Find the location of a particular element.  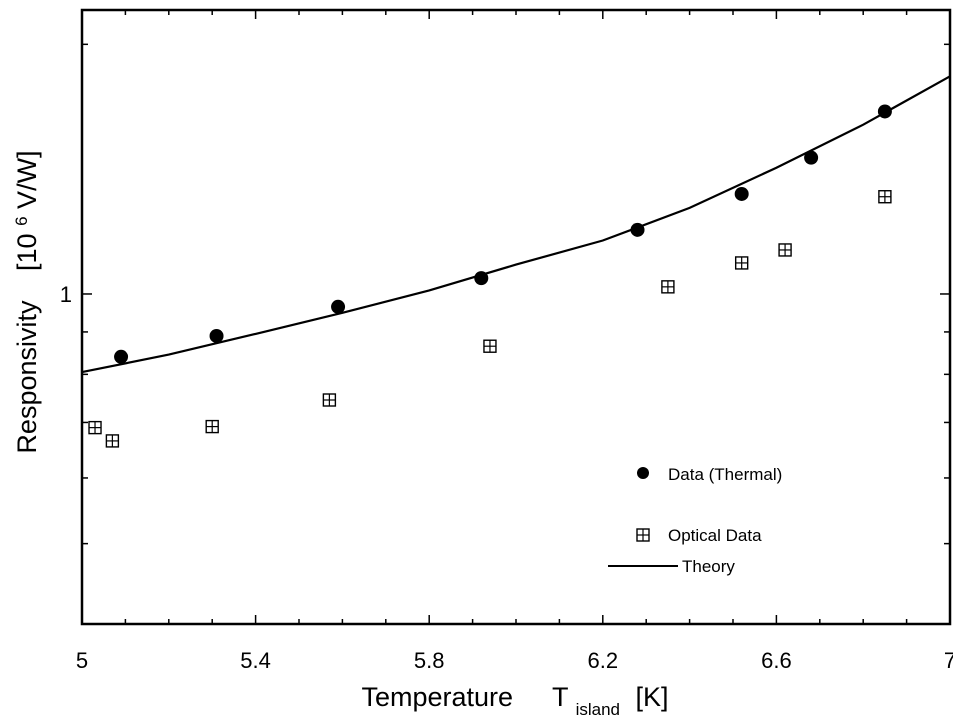

legend: Data (Thermal) Optical Data Theory is located at coordinates (695, 520).